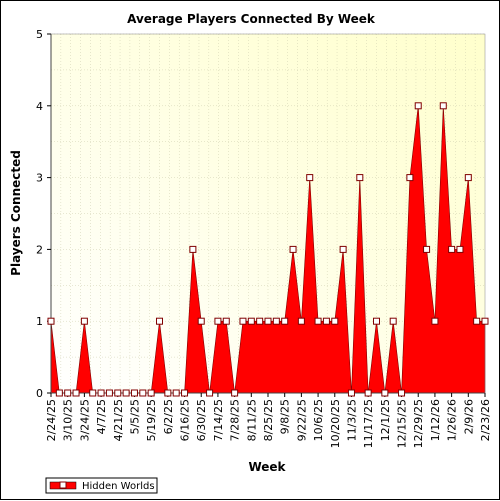 The image size is (500, 501). I want to click on x-tick-label: 2/23/26, so click(485, 420).